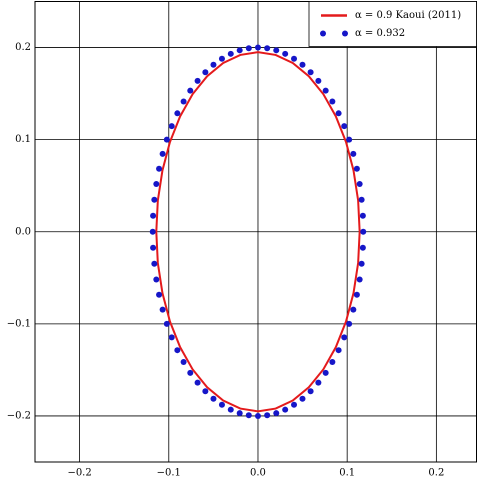 This screenshot has width=477, height=480. Describe the element at coordinates (19, 415) in the screenshot. I see `y-tick-label: −0.2` at that location.